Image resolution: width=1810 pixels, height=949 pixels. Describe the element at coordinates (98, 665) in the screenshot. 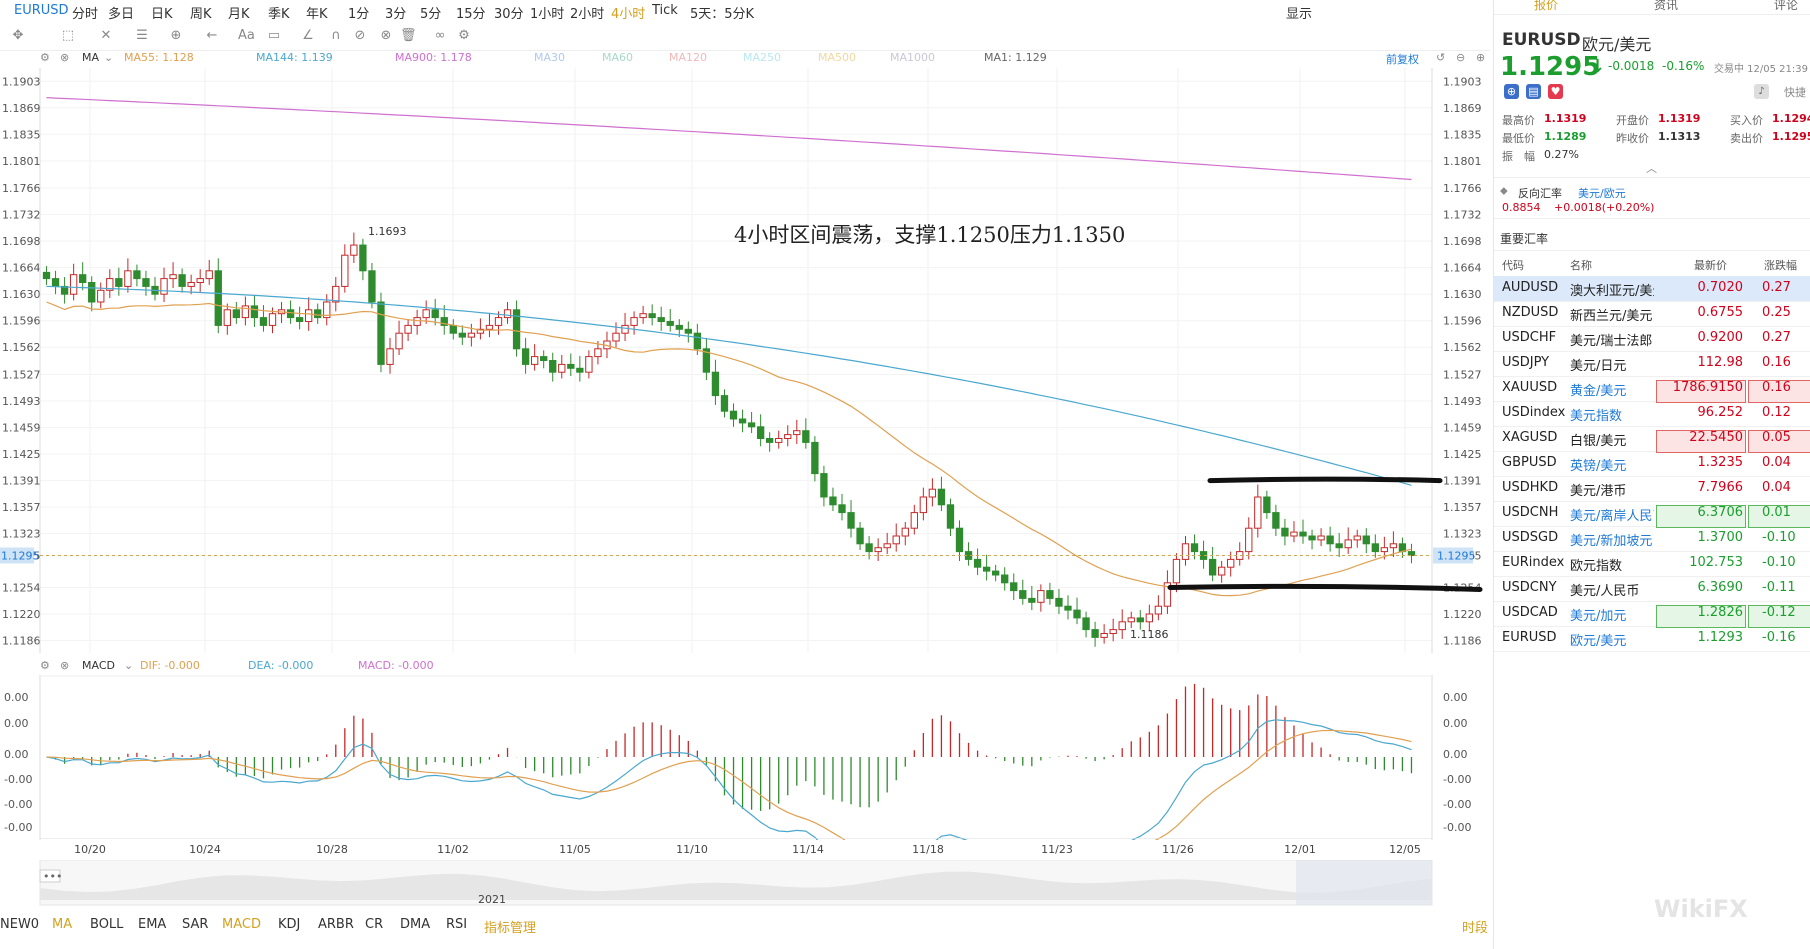

I see `macd-label: MACD` at that location.